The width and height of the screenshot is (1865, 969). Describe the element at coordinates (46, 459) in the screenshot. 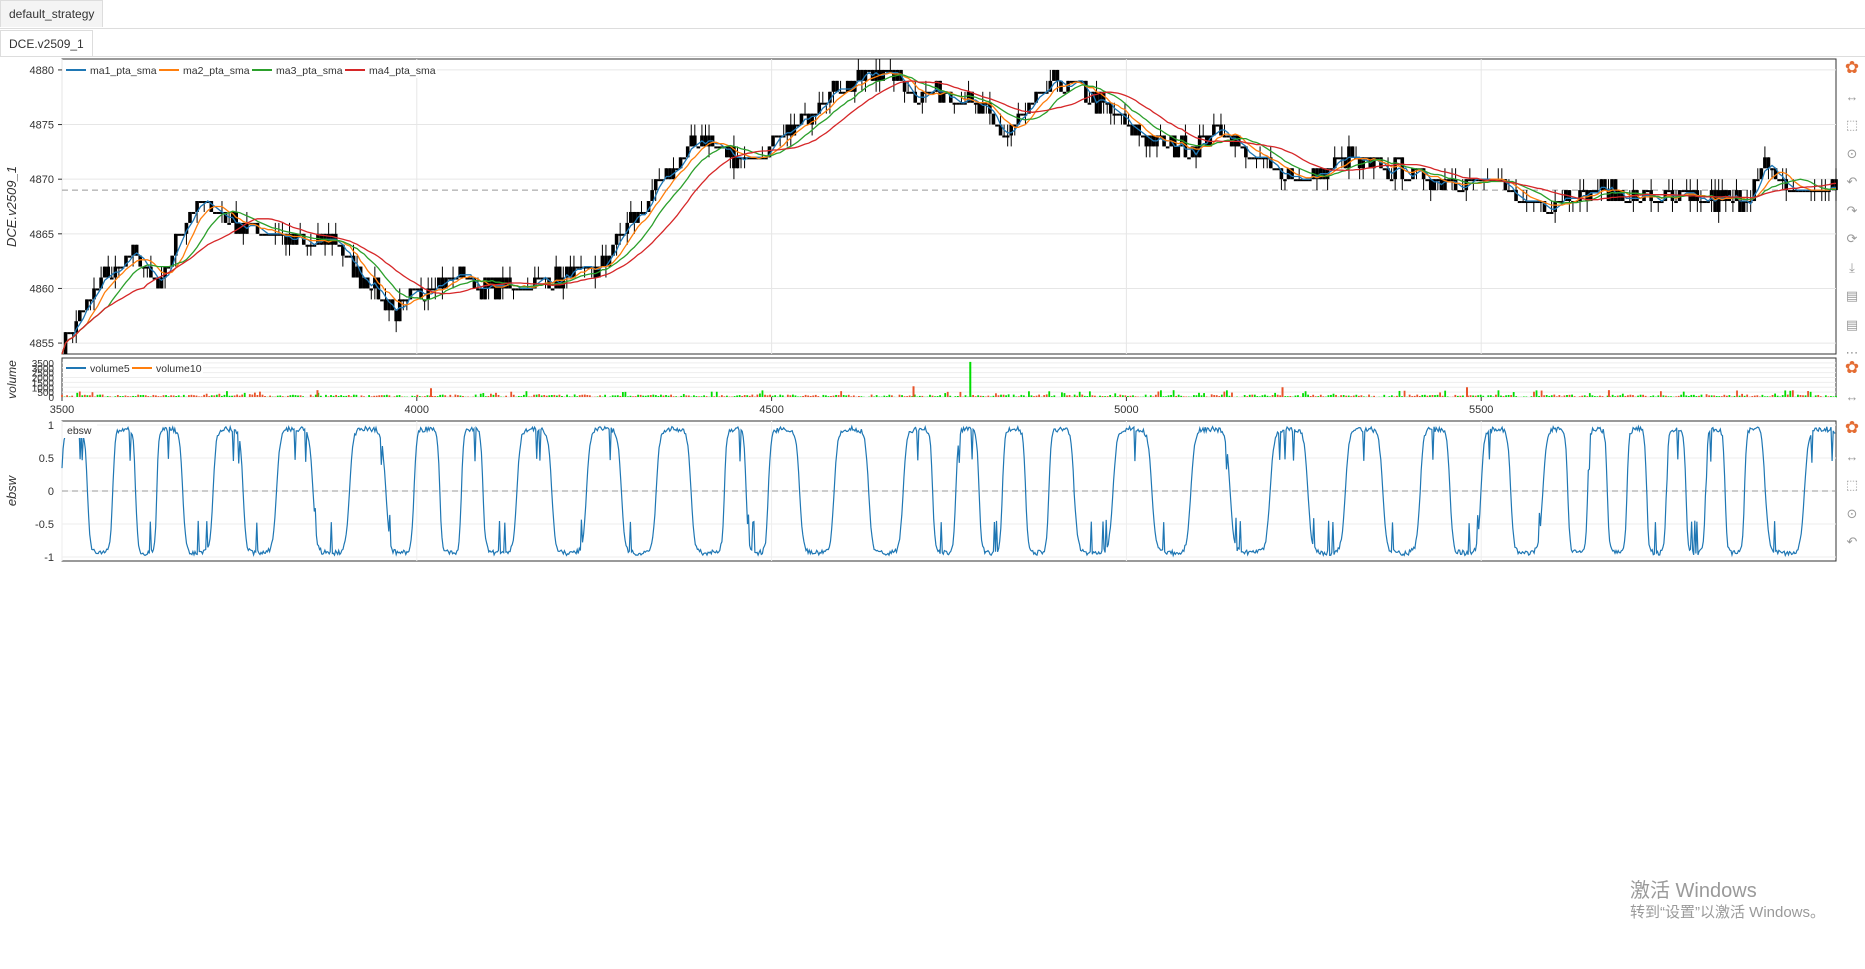

I see `ebsw-ytick-label: 0.5` at that location.